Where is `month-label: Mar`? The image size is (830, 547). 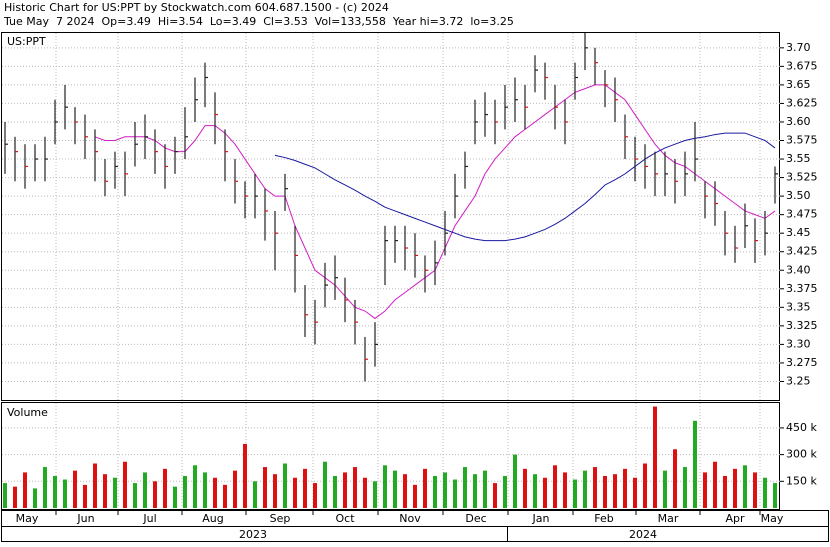 month-label: Mar is located at coordinates (668, 518).